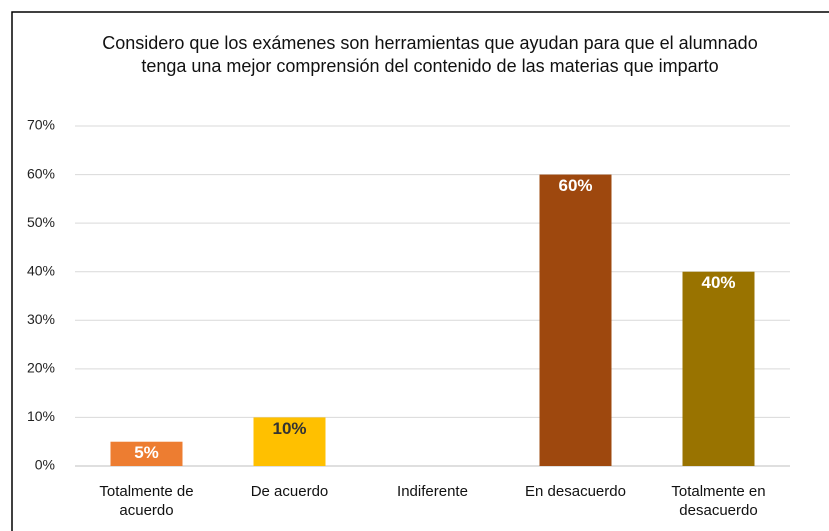  I want to click on value-label: 60%, so click(575, 185).